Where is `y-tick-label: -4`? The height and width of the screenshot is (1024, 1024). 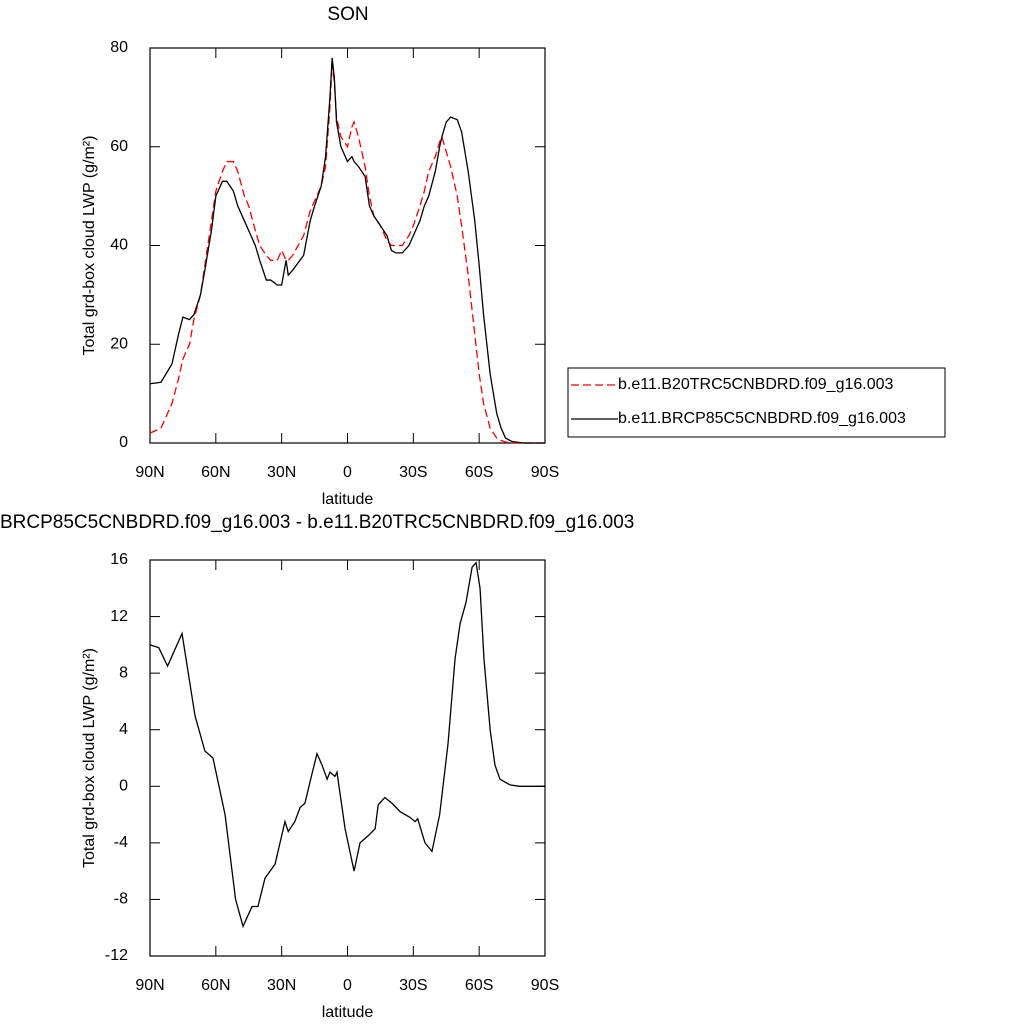 y-tick-label: -4 is located at coordinates (121, 842).